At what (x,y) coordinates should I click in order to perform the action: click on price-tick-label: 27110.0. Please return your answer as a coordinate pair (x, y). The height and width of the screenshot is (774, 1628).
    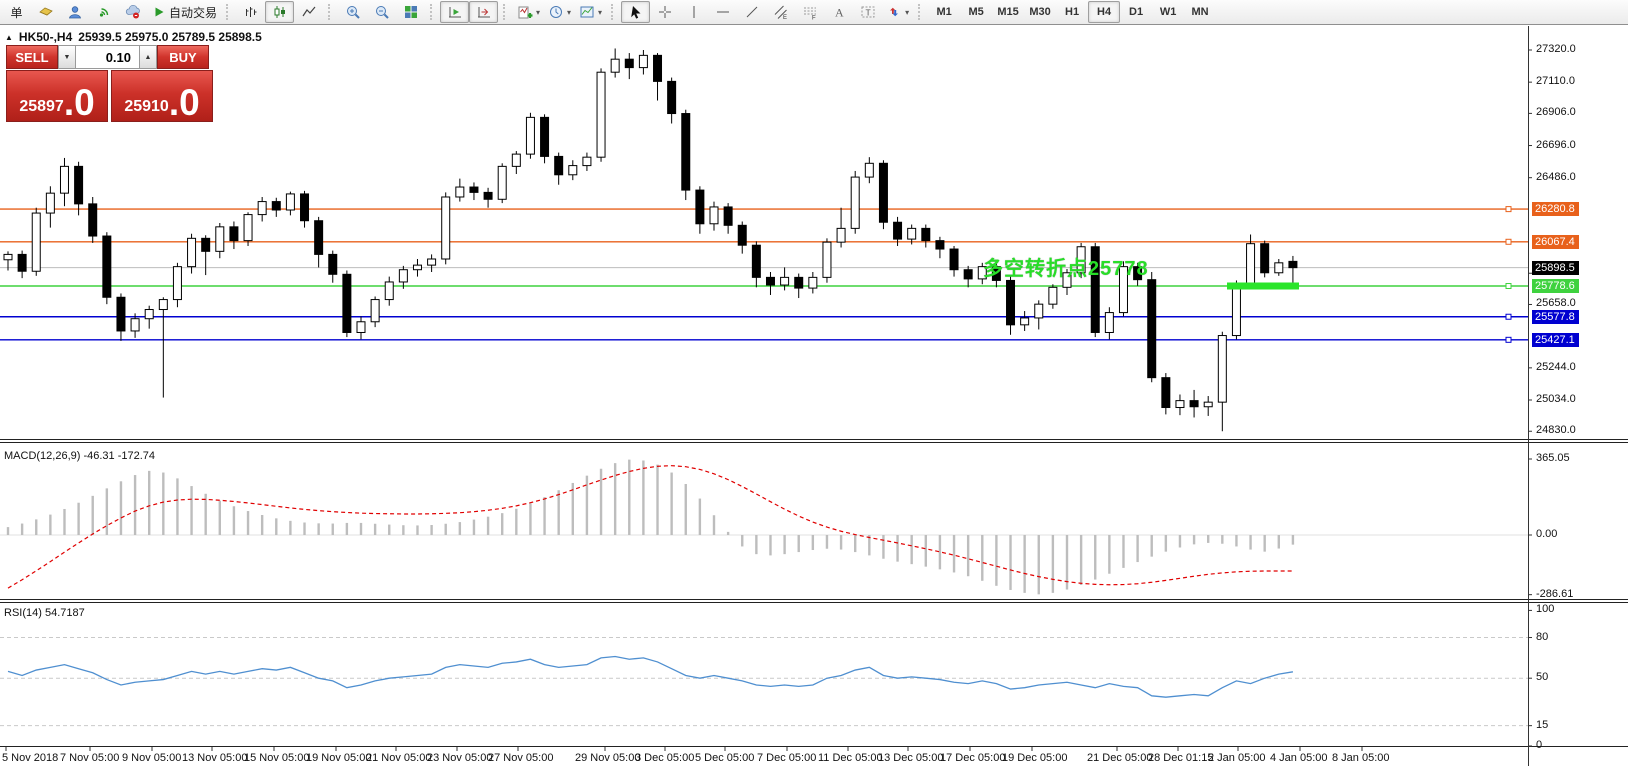
    Looking at the image, I should click on (1555, 81).